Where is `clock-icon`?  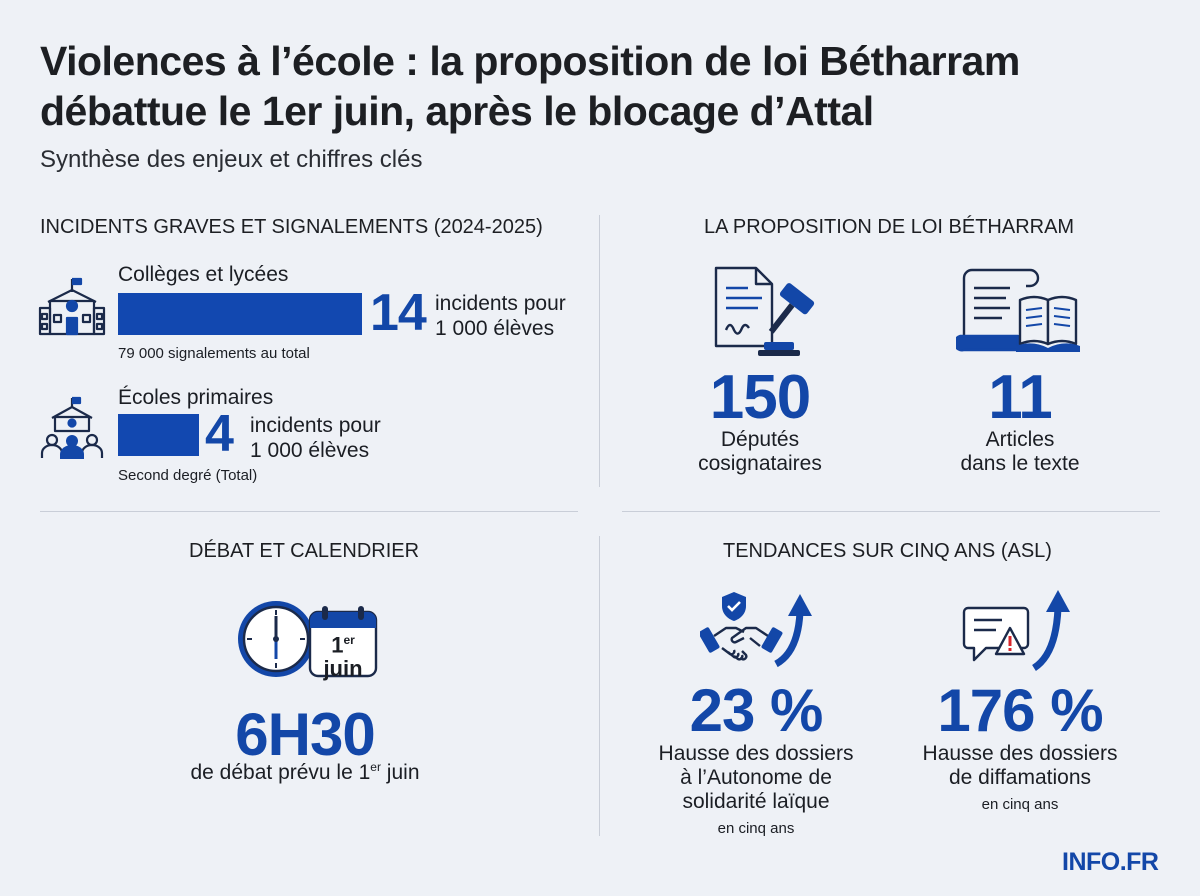 clock-icon is located at coordinates (276, 639).